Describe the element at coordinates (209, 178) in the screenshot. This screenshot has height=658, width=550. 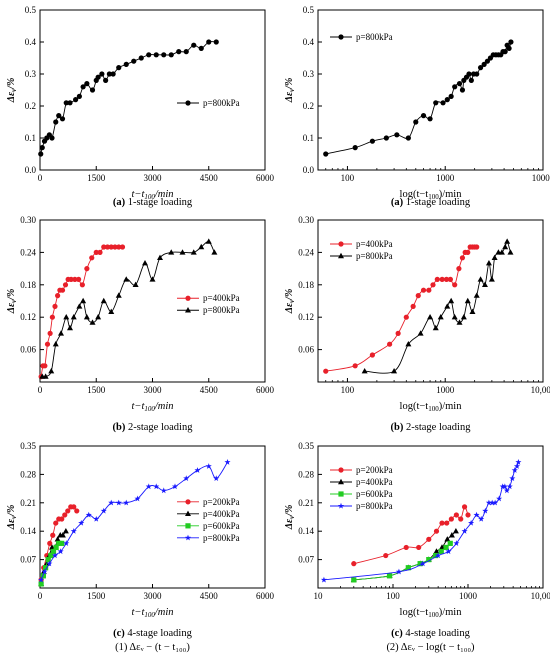
I see `x-tick-label-a1-3: 4500` at that location.